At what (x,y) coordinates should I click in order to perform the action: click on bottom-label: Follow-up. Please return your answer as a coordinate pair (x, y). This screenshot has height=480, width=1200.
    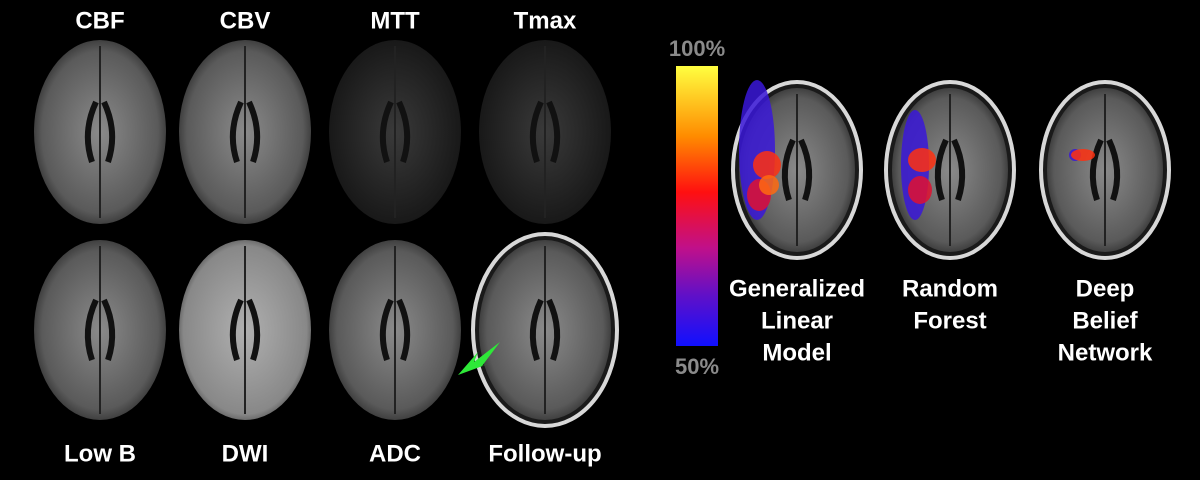
    Looking at the image, I should click on (544, 453).